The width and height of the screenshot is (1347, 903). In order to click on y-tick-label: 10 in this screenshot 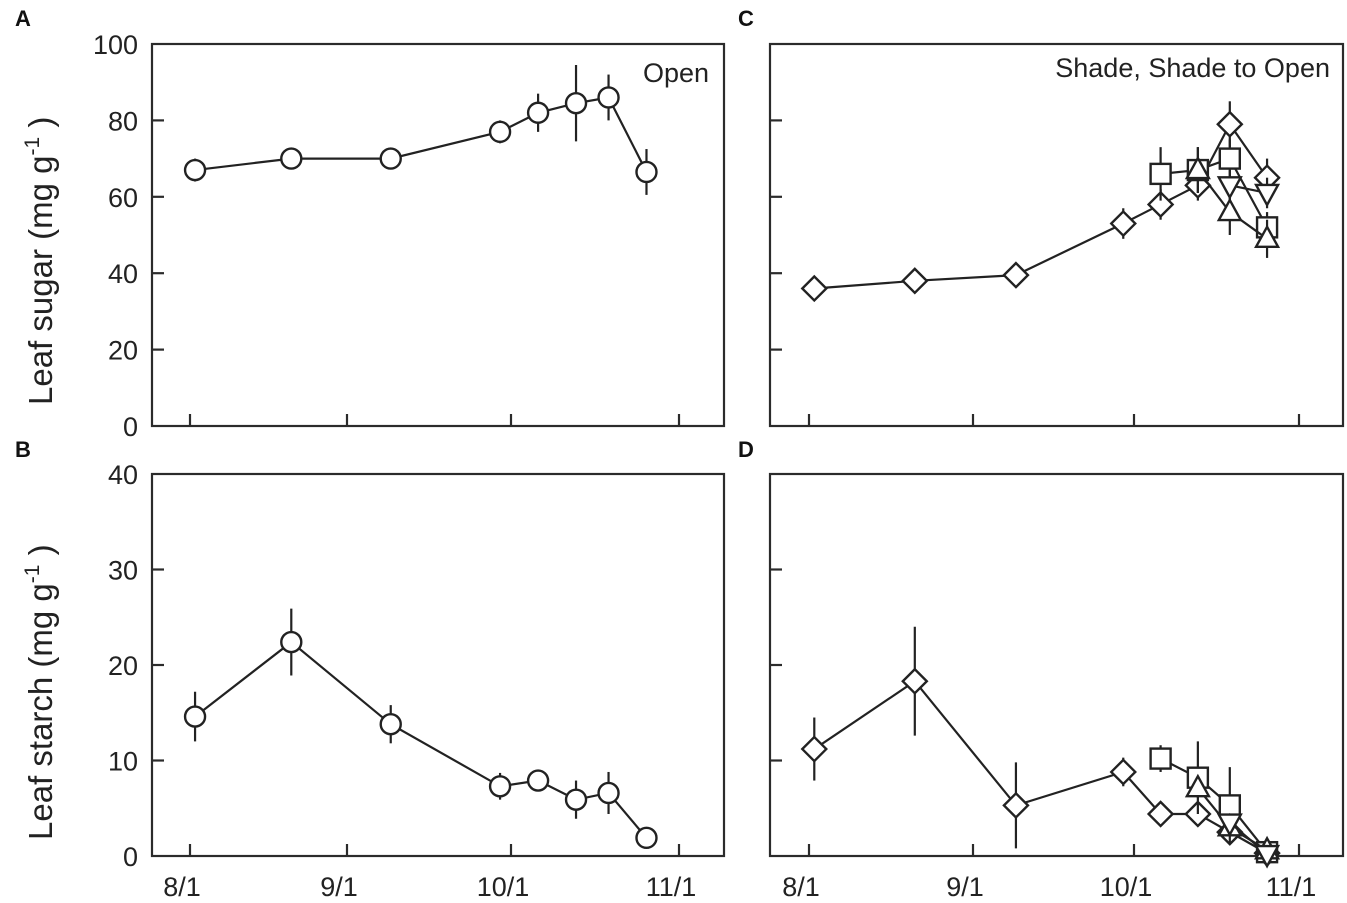, I will do `click(123, 762)`.